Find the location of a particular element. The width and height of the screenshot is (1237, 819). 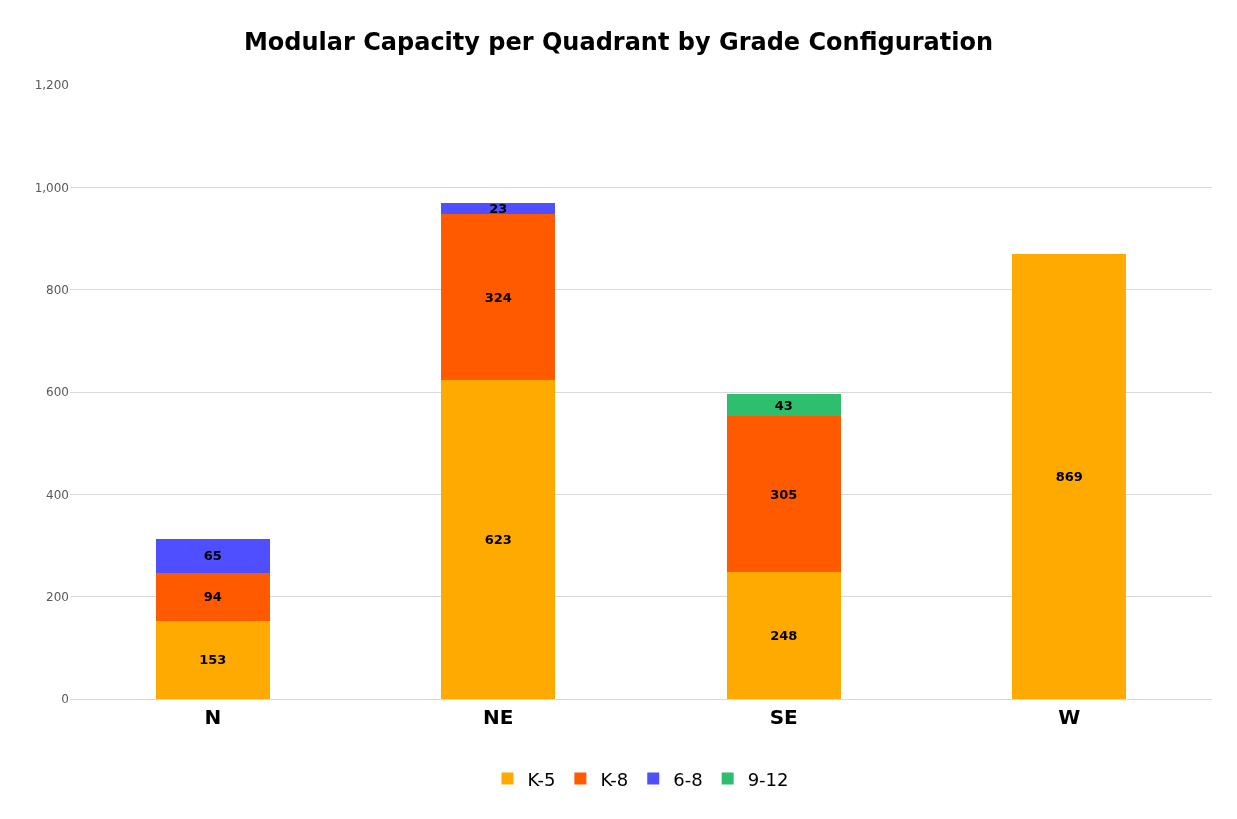

y-tick-label: 1,000 is located at coordinates (51, 187).